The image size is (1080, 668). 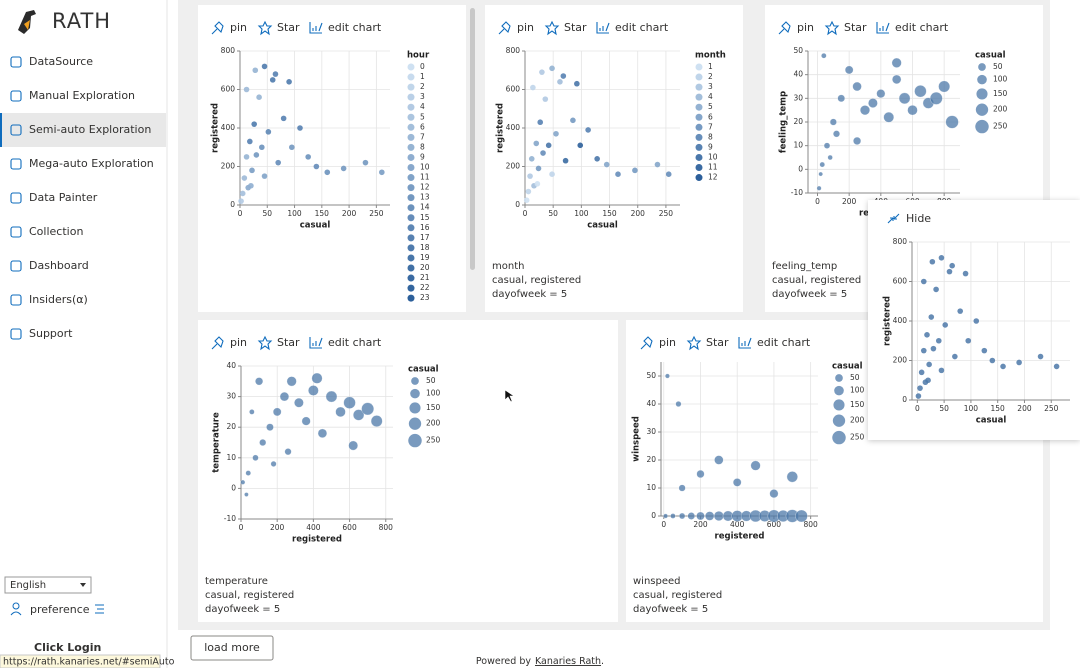 I want to click on nav-item: Mega-auto Exploration, so click(x=91, y=163).